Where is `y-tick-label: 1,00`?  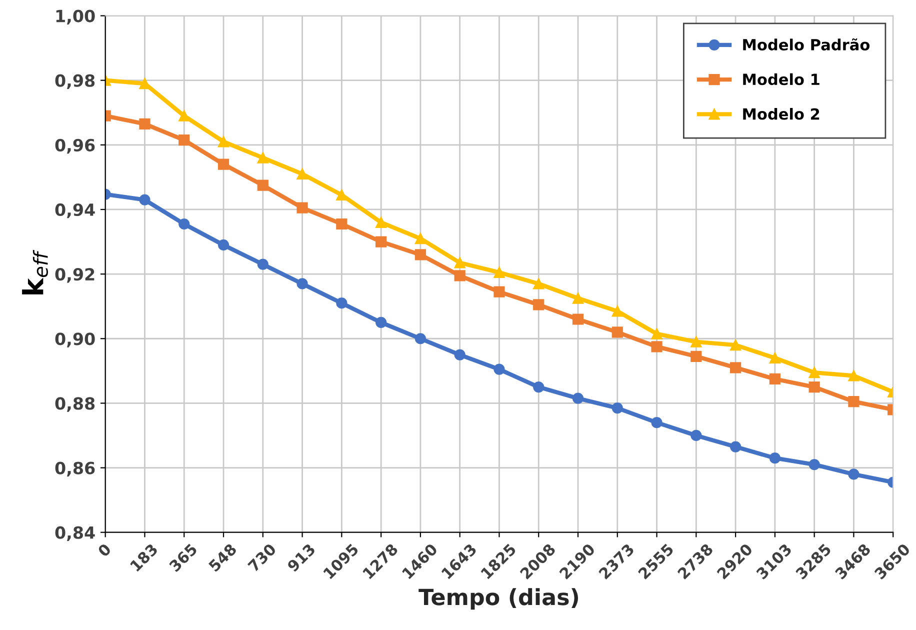 y-tick-label: 1,00 is located at coordinates (75, 17).